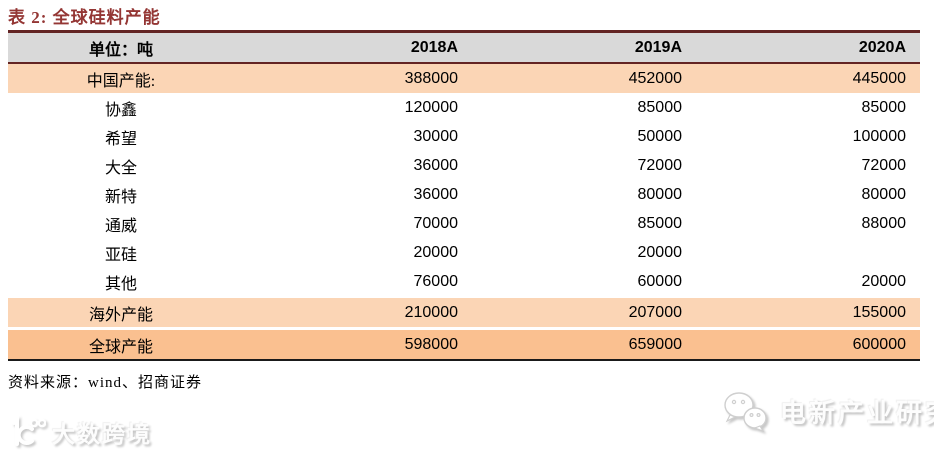 Image resolution: width=934 pixels, height=455 pixels. I want to click on value-cell: 659000, so click(655, 344).